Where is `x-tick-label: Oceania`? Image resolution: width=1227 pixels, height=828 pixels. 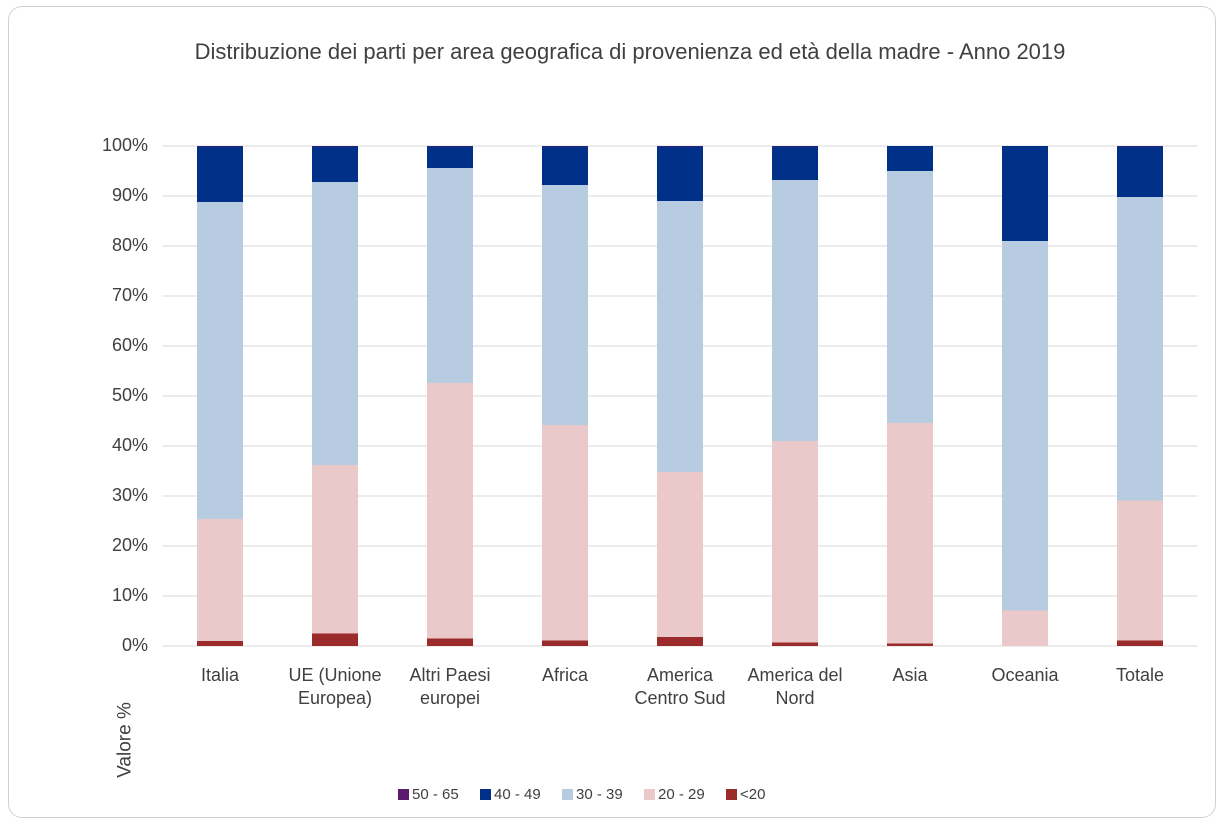
x-tick-label: Oceania is located at coordinates (1025, 675).